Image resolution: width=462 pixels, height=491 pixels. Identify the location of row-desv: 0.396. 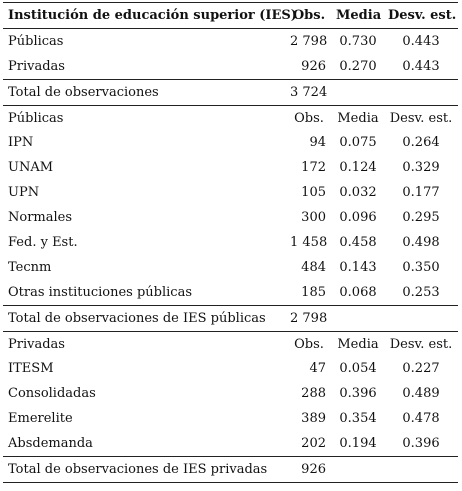
(421, 444).